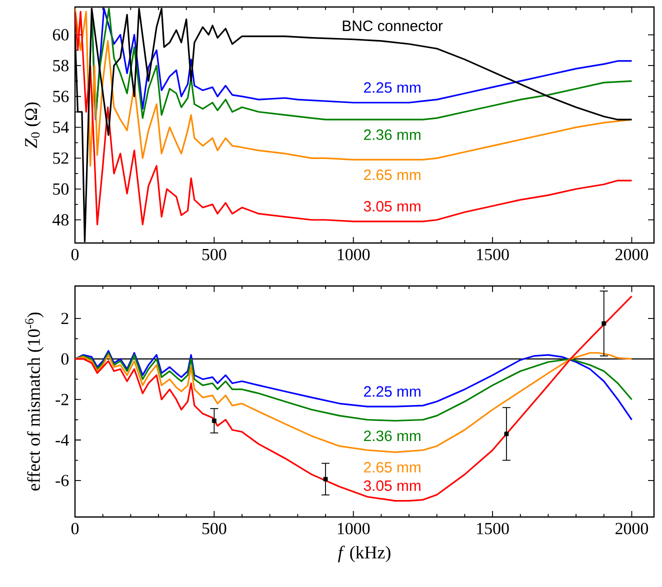 Image resolution: width=662 pixels, height=587 pixels. What do you see at coordinates (61, 127) in the screenshot?
I see `y-tick-label: 54` at bounding box center [61, 127].